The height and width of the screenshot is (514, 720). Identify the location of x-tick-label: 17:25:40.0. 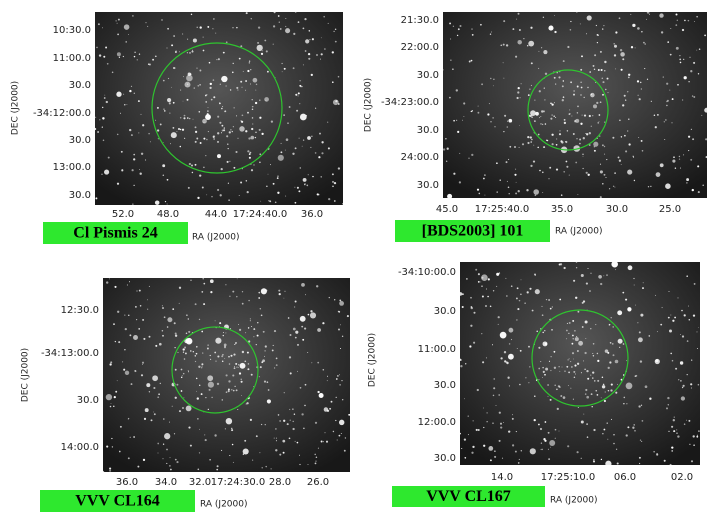
(502, 209).